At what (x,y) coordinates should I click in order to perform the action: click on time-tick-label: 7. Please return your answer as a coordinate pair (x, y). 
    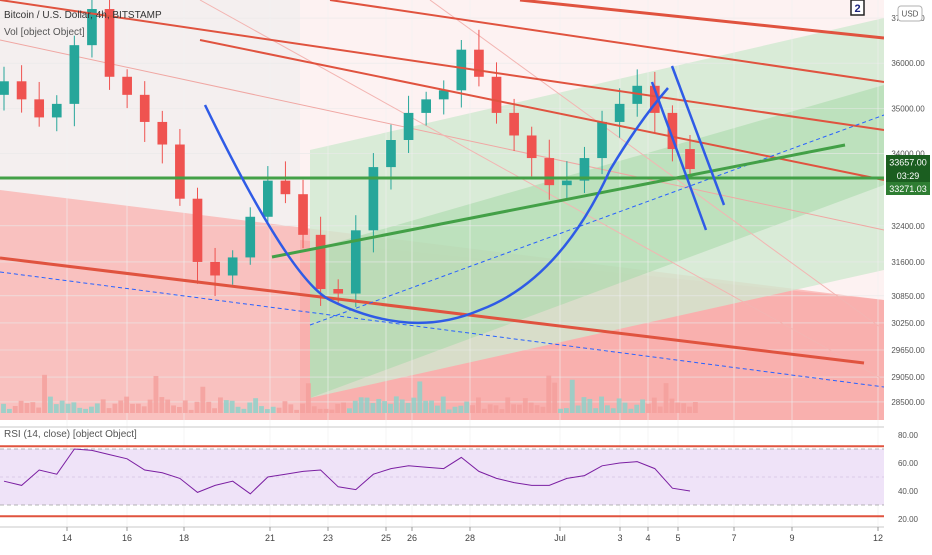
    Looking at the image, I should click on (733, 538).